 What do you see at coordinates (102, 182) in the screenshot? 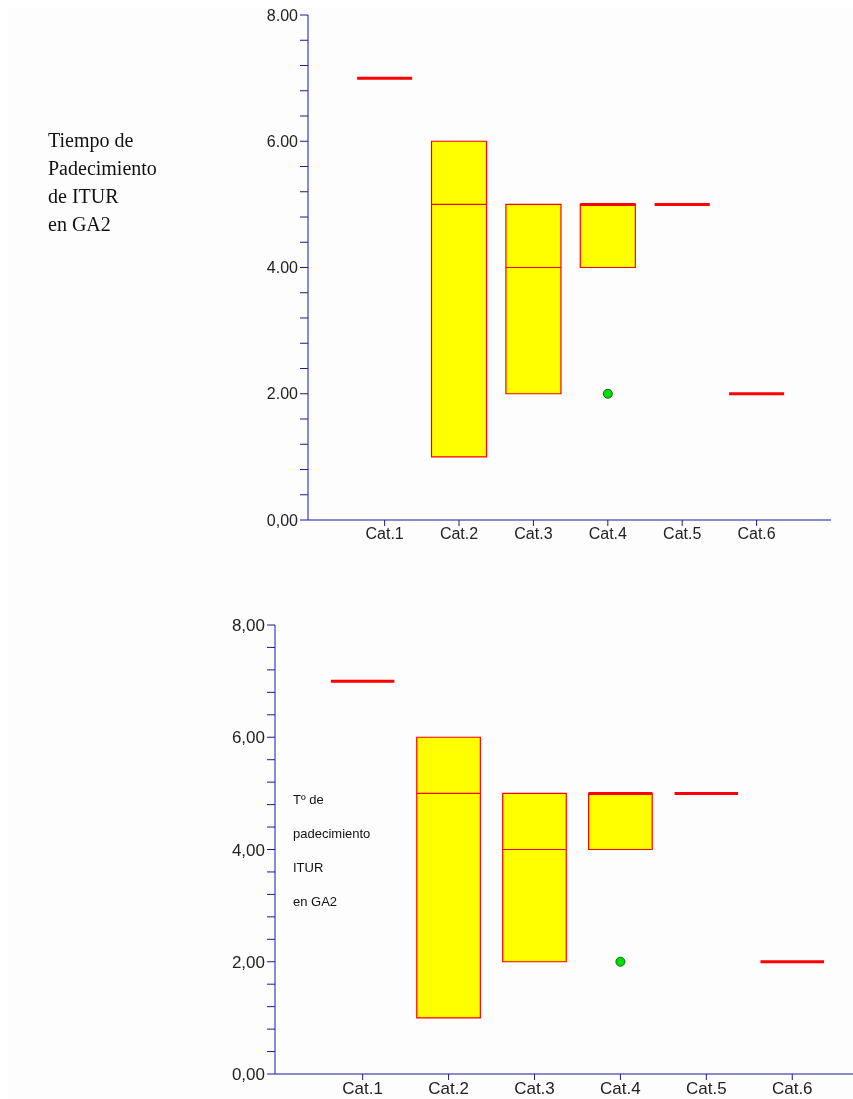
I see `y-axis-title: Tiempo de Padecimiento de ITUR en GA2` at bounding box center [102, 182].